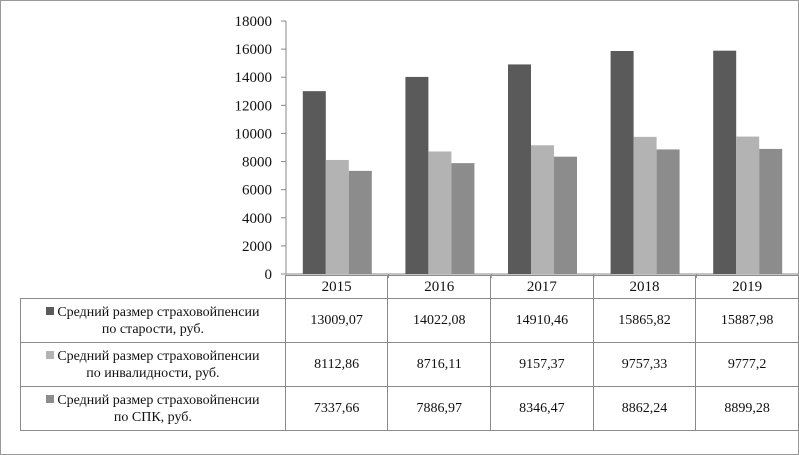 This screenshot has width=799, height=455. What do you see at coordinates (336, 408) in the screenshot?
I see `table-cell: 7337,66` at bounding box center [336, 408].